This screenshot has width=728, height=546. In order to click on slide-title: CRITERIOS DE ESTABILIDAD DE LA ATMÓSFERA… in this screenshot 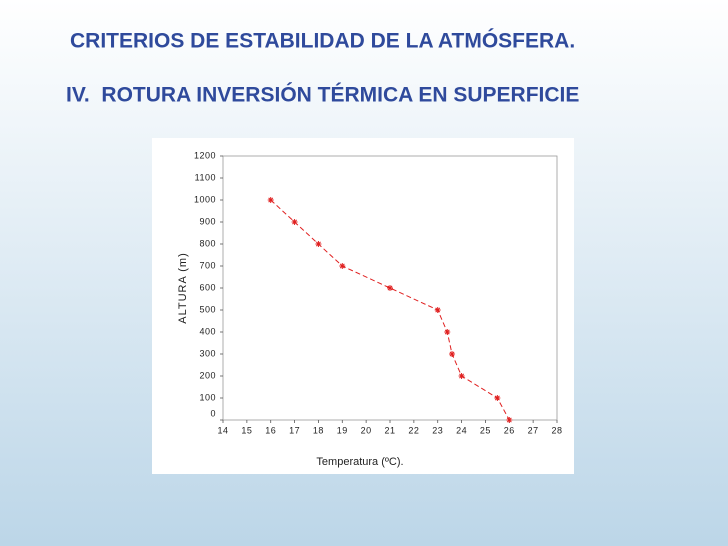, I will do `click(322, 41)`.